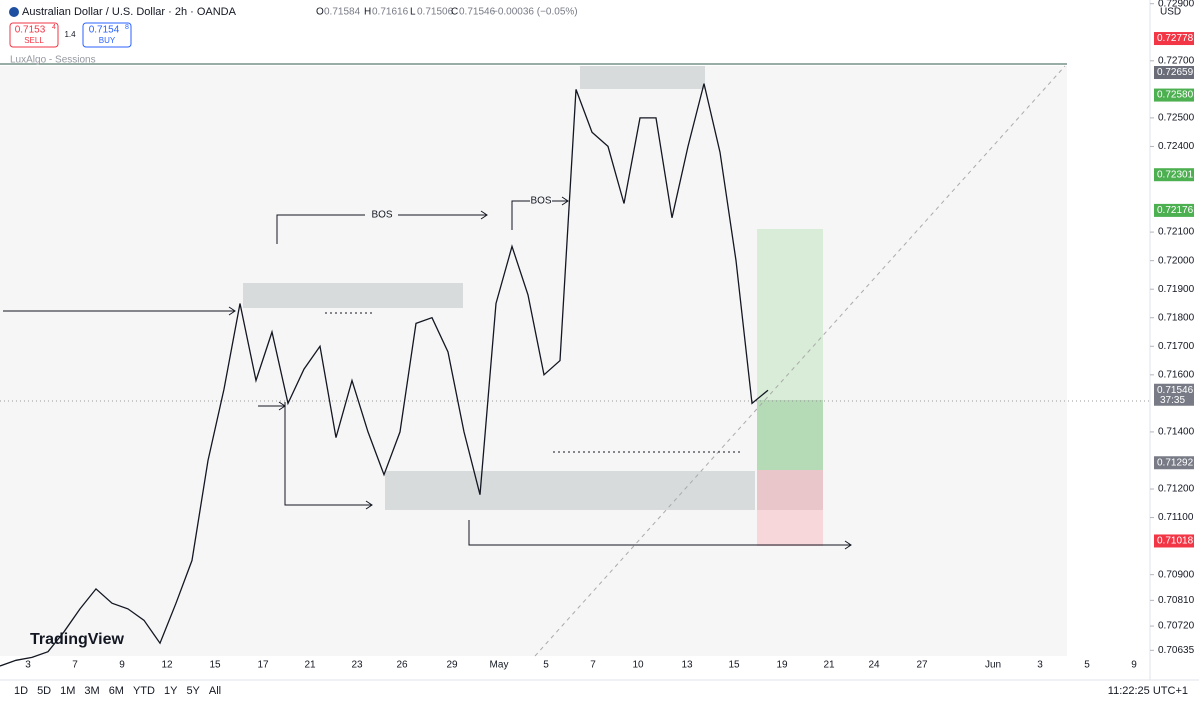 The width and height of the screenshot is (1199, 711). Describe the element at coordinates (435, 12) in the screenshot. I see `ohlc: 0.71506` at that location.